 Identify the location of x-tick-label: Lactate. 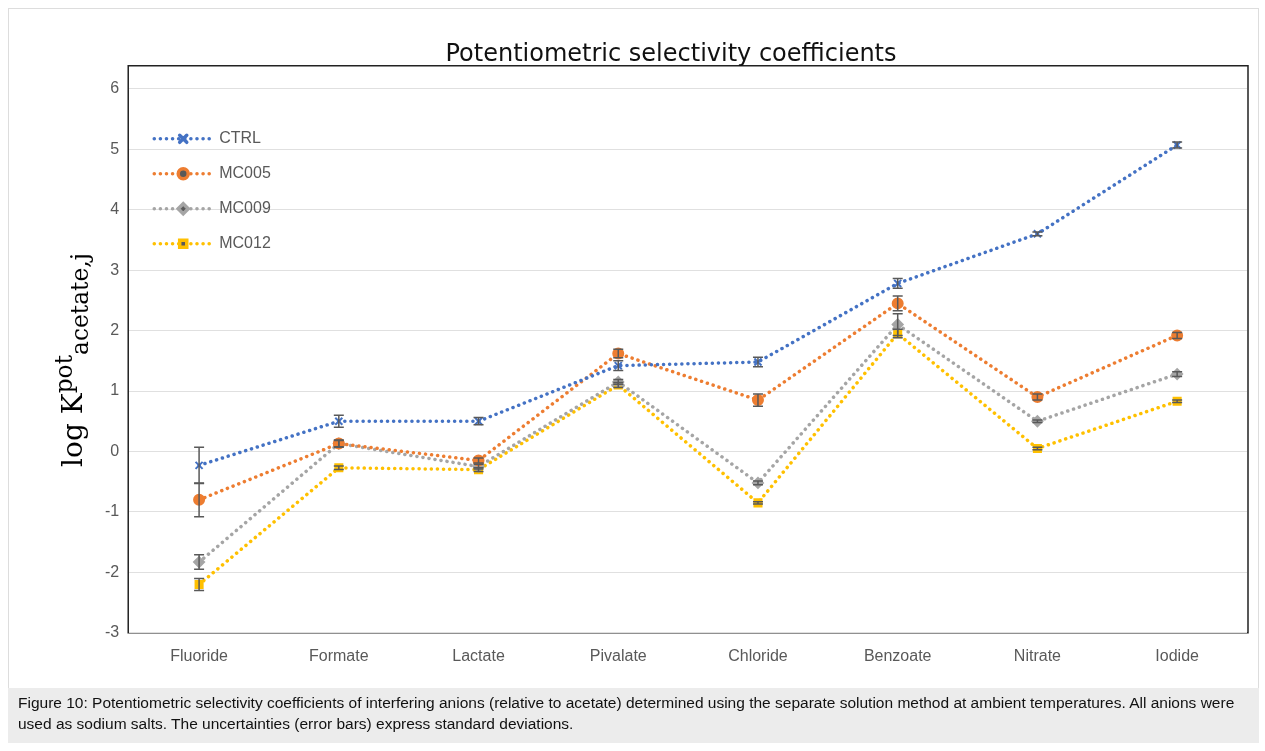
(478, 655).